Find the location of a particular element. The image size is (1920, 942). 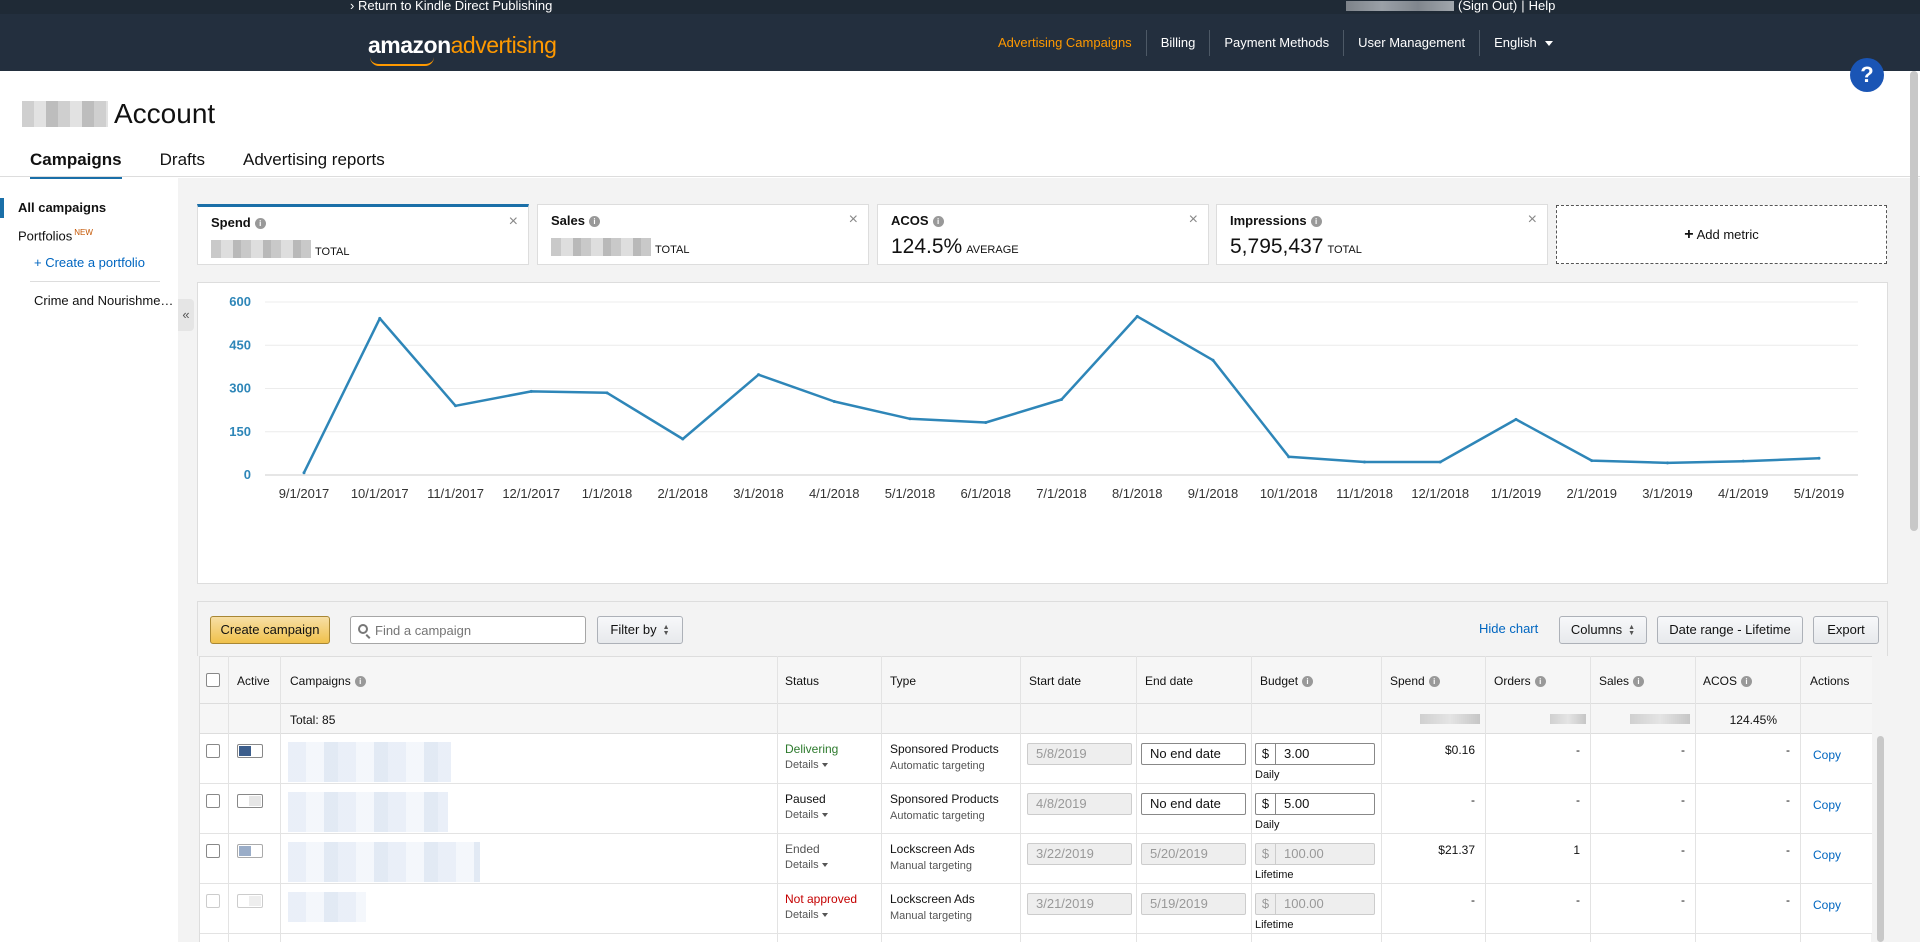

tab-campaigns: Campaigns is located at coordinates (76, 164).